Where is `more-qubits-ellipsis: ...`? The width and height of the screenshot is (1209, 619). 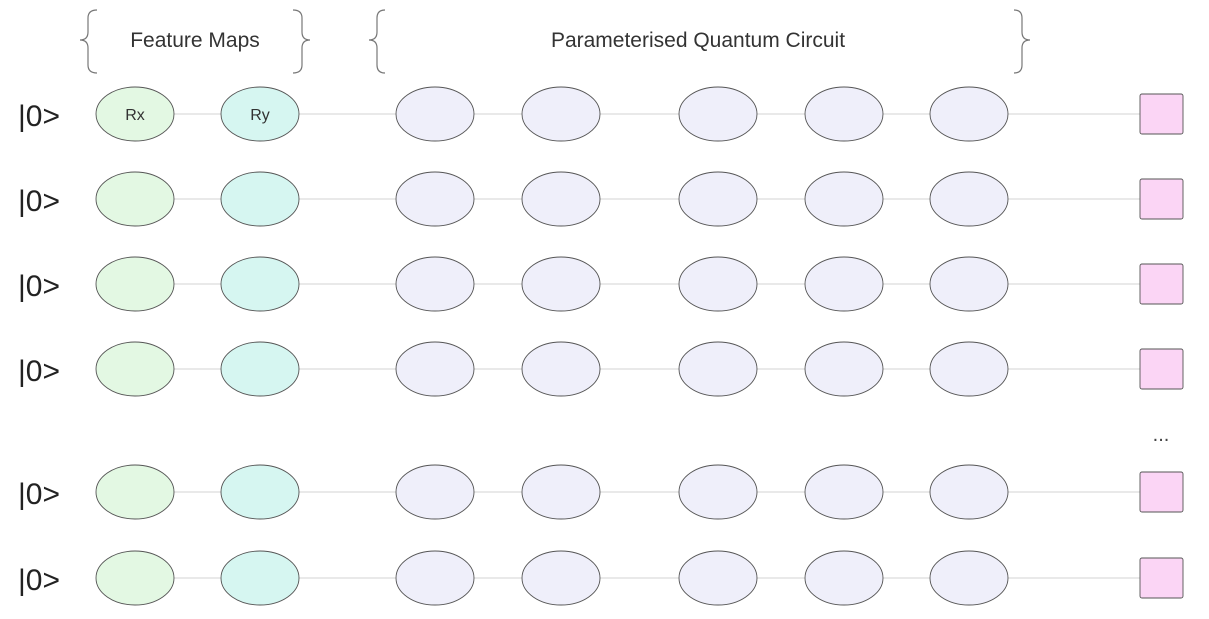 more-qubits-ellipsis: ... is located at coordinates (1161, 435).